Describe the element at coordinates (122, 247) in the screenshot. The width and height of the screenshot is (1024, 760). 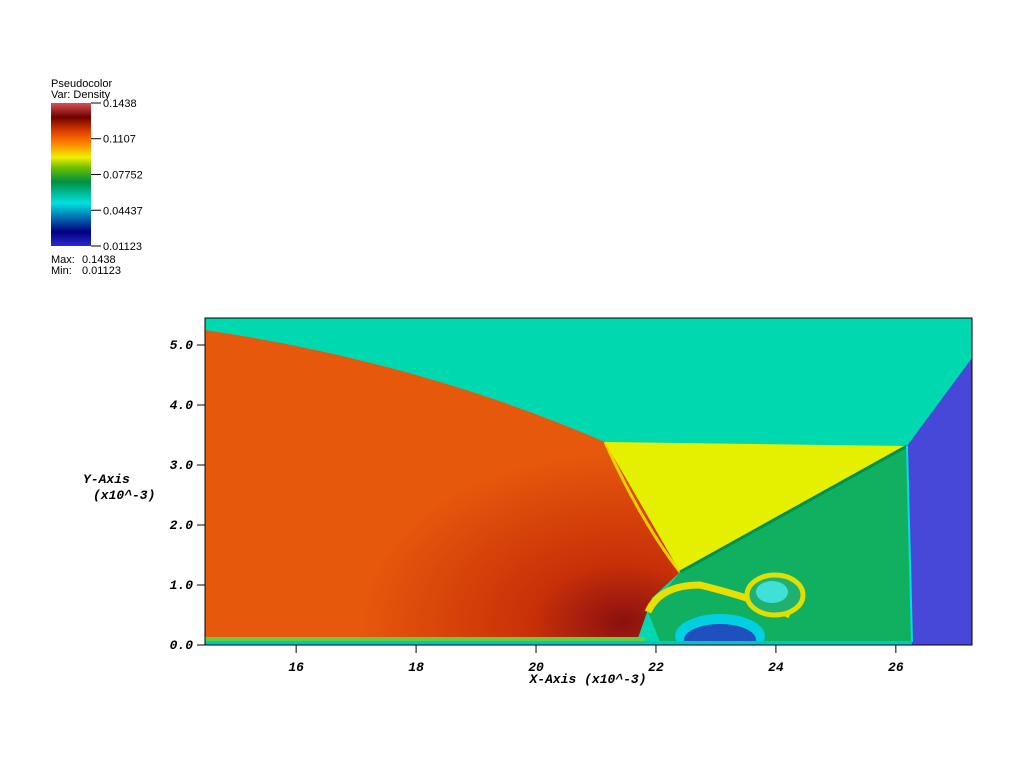
I see `legend-tick-label: 0.01123` at that location.